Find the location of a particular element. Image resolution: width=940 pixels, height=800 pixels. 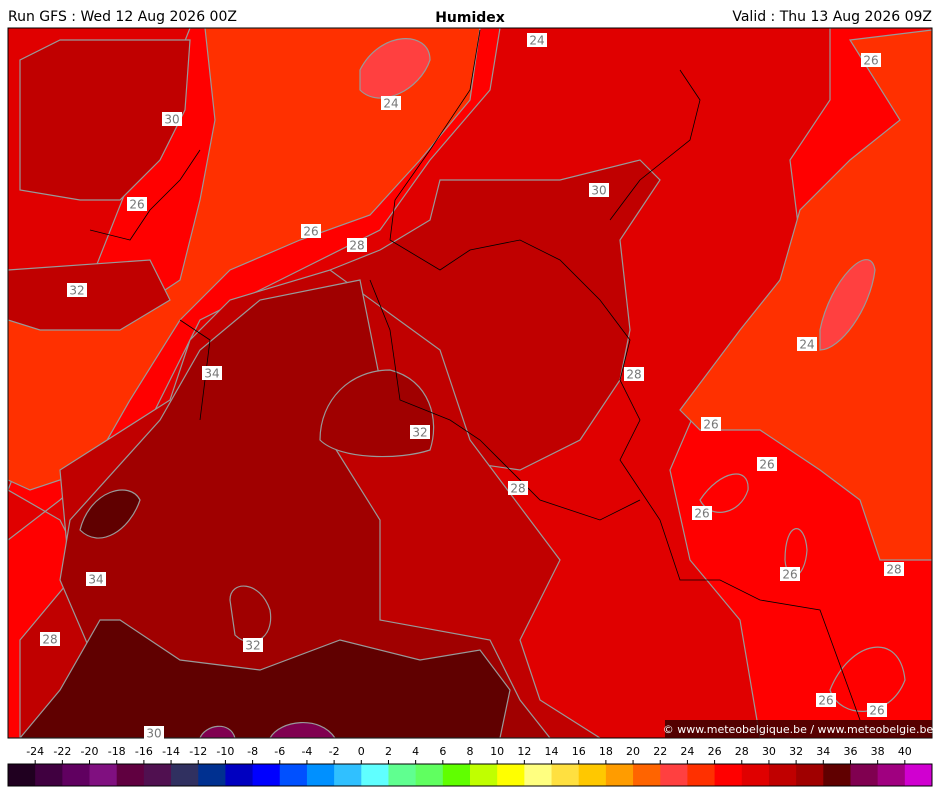

map-title: Humidex is located at coordinates (470, 18).